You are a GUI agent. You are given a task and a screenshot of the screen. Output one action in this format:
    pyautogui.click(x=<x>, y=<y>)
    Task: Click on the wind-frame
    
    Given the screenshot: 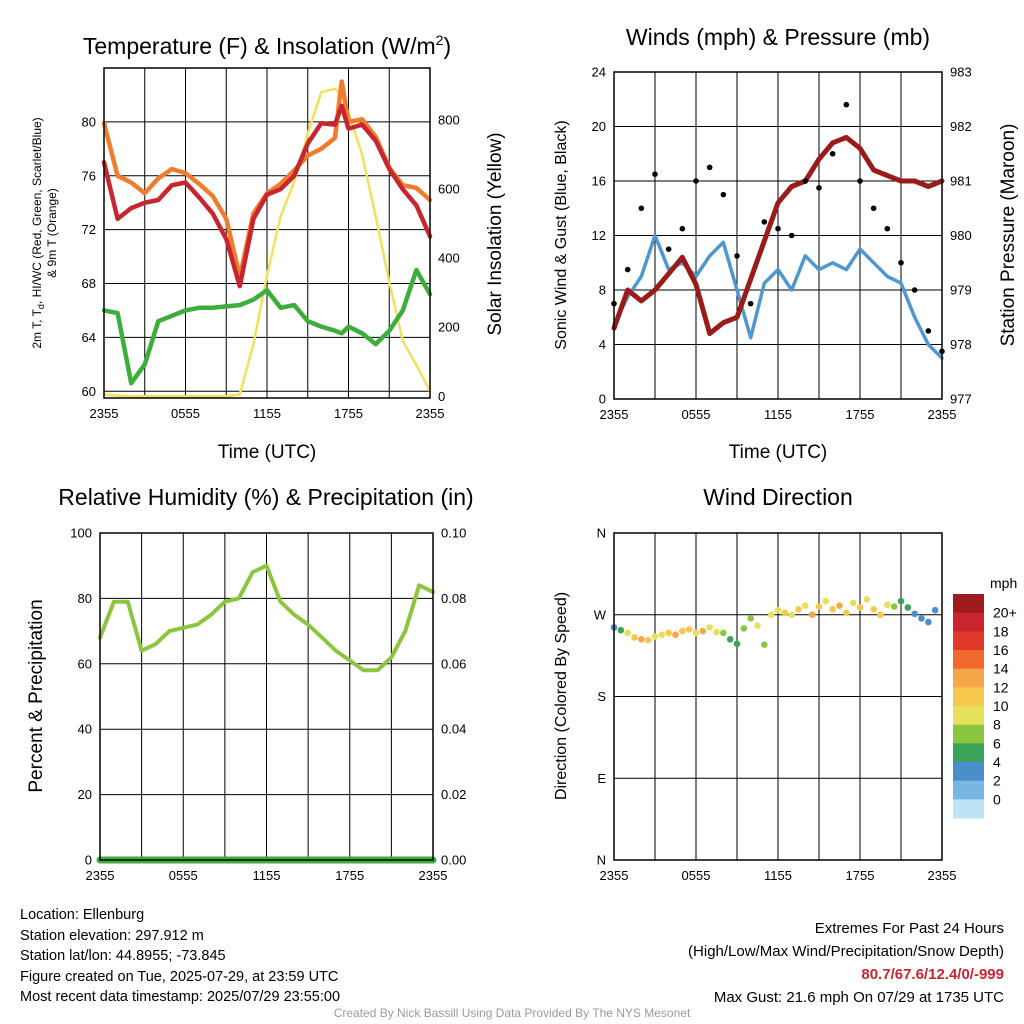 What is the action you would take?
    pyautogui.click(x=778, y=235)
    